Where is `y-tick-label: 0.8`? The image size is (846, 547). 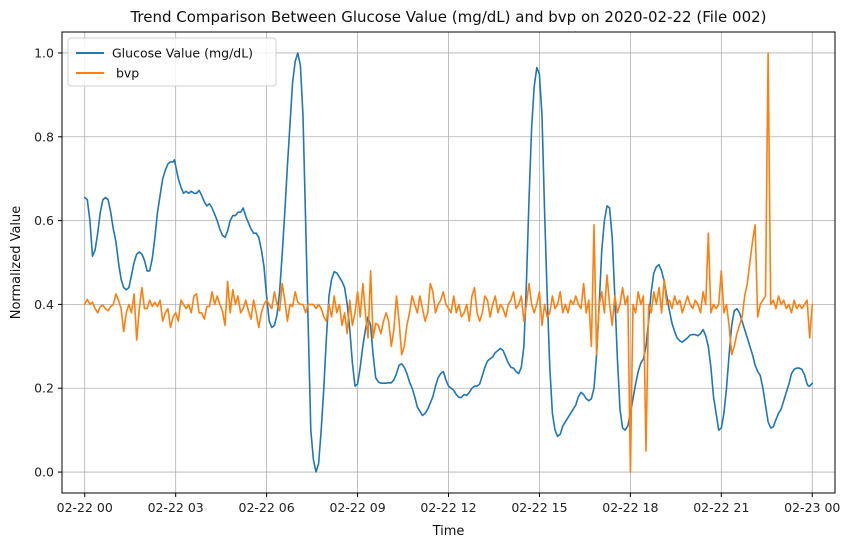 y-tick-label: 0.8 is located at coordinates (44, 136).